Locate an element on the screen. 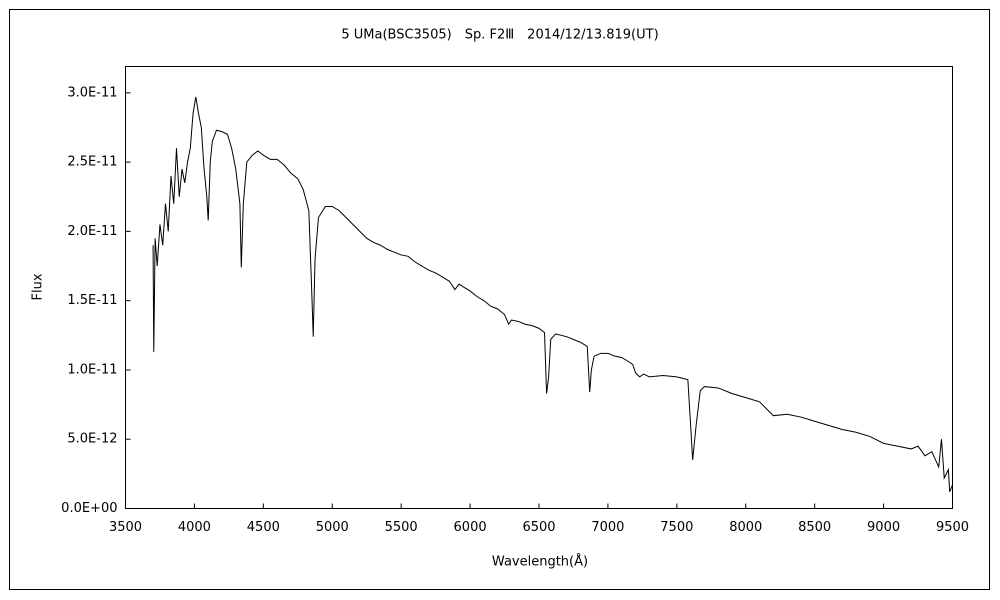 The height and width of the screenshot is (600, 1000). x-tick-label: 9500 is located at coordinates (952, 527).